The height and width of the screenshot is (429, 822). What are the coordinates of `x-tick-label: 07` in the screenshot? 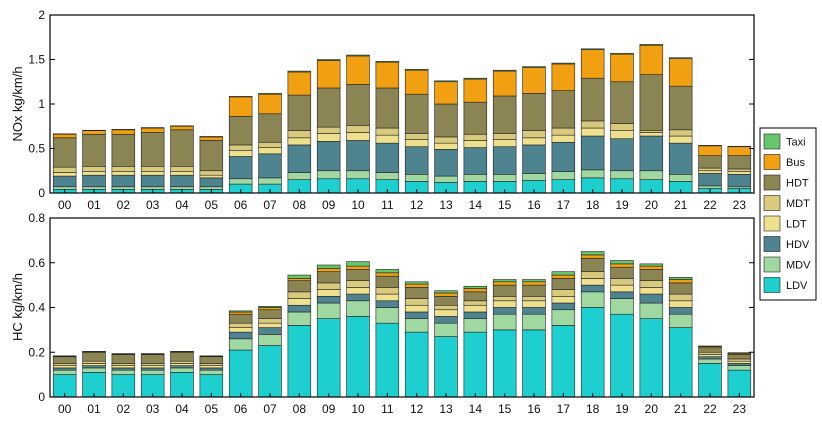 It's located at (270, 205).